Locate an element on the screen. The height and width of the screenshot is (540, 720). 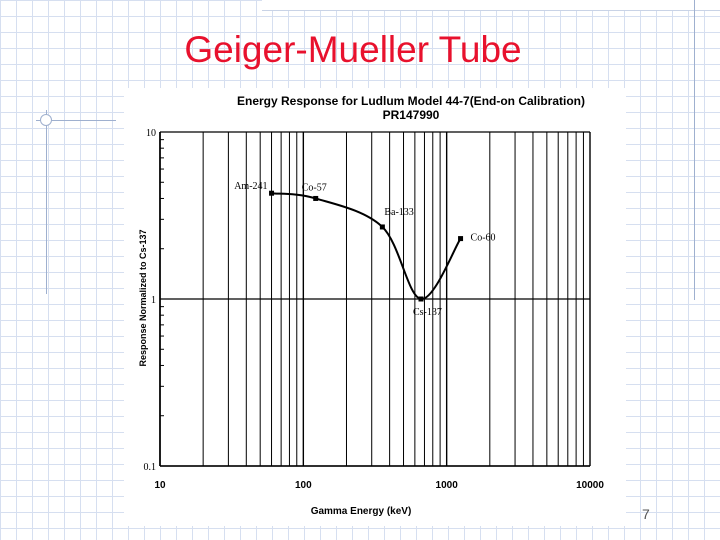
data-point-label: Co-57 is located at coordinates (314, 187).